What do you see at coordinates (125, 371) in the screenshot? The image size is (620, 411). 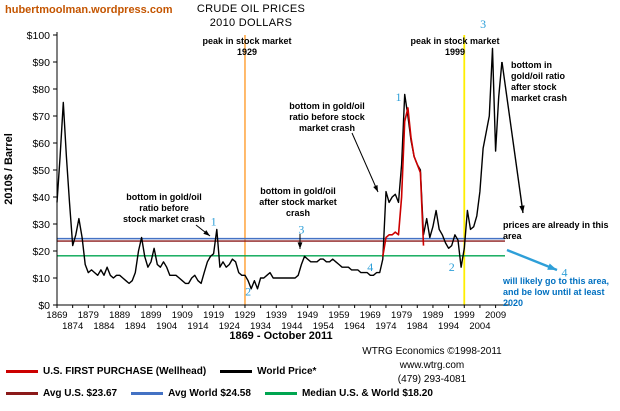 I see `legend-us-first-purchase-label: U.S. FIRST PURCHASE (Wellhead)` at bounding box center [125, 371].